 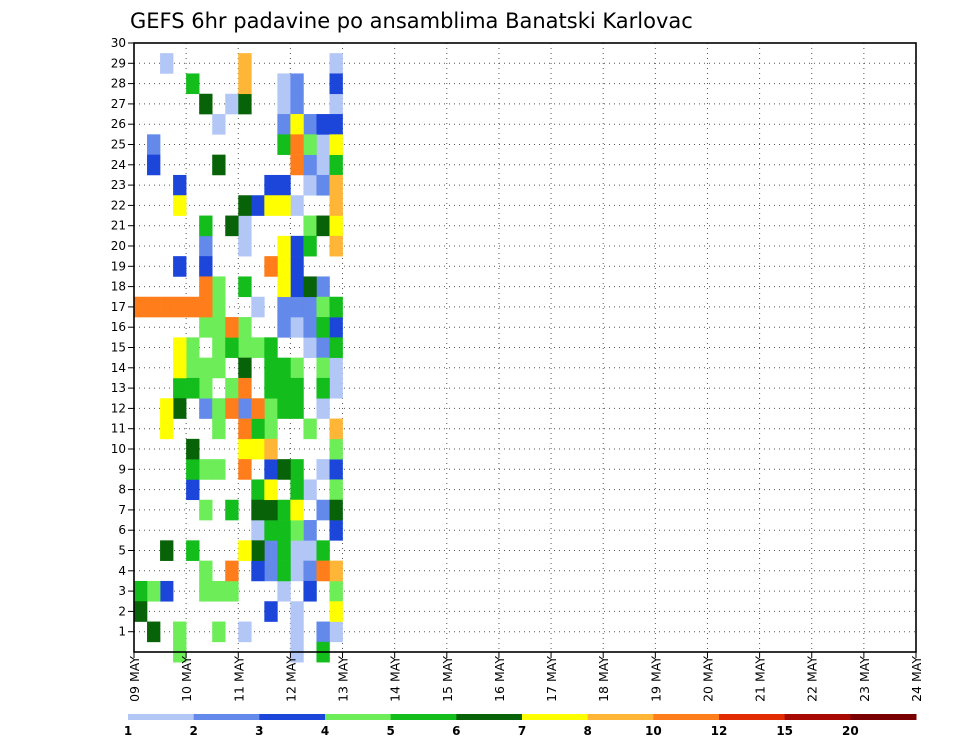 I want to click on x-tick-label: 17 MAY, so click(x=551, y=679).